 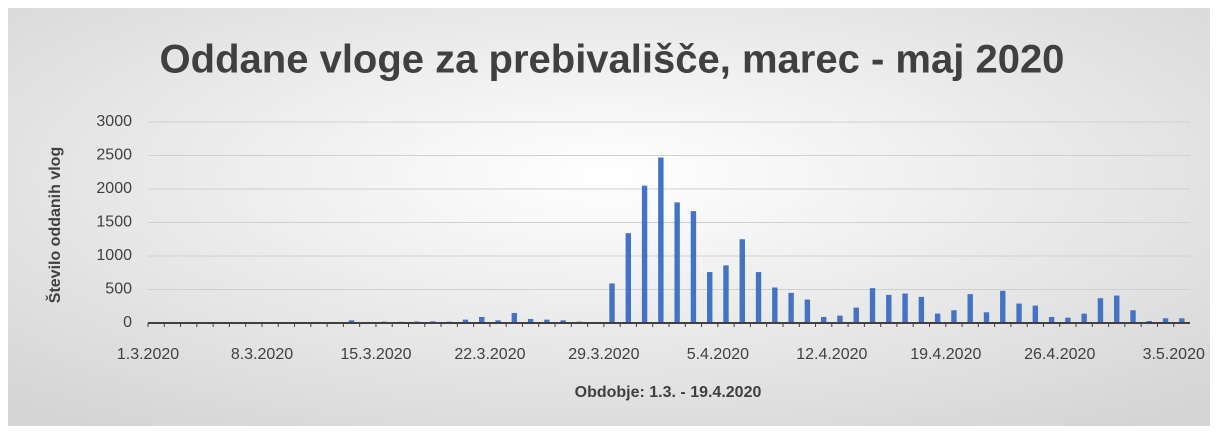 I want to click on x-tick-label: 5.4.2020, so click(x=718, y=354).